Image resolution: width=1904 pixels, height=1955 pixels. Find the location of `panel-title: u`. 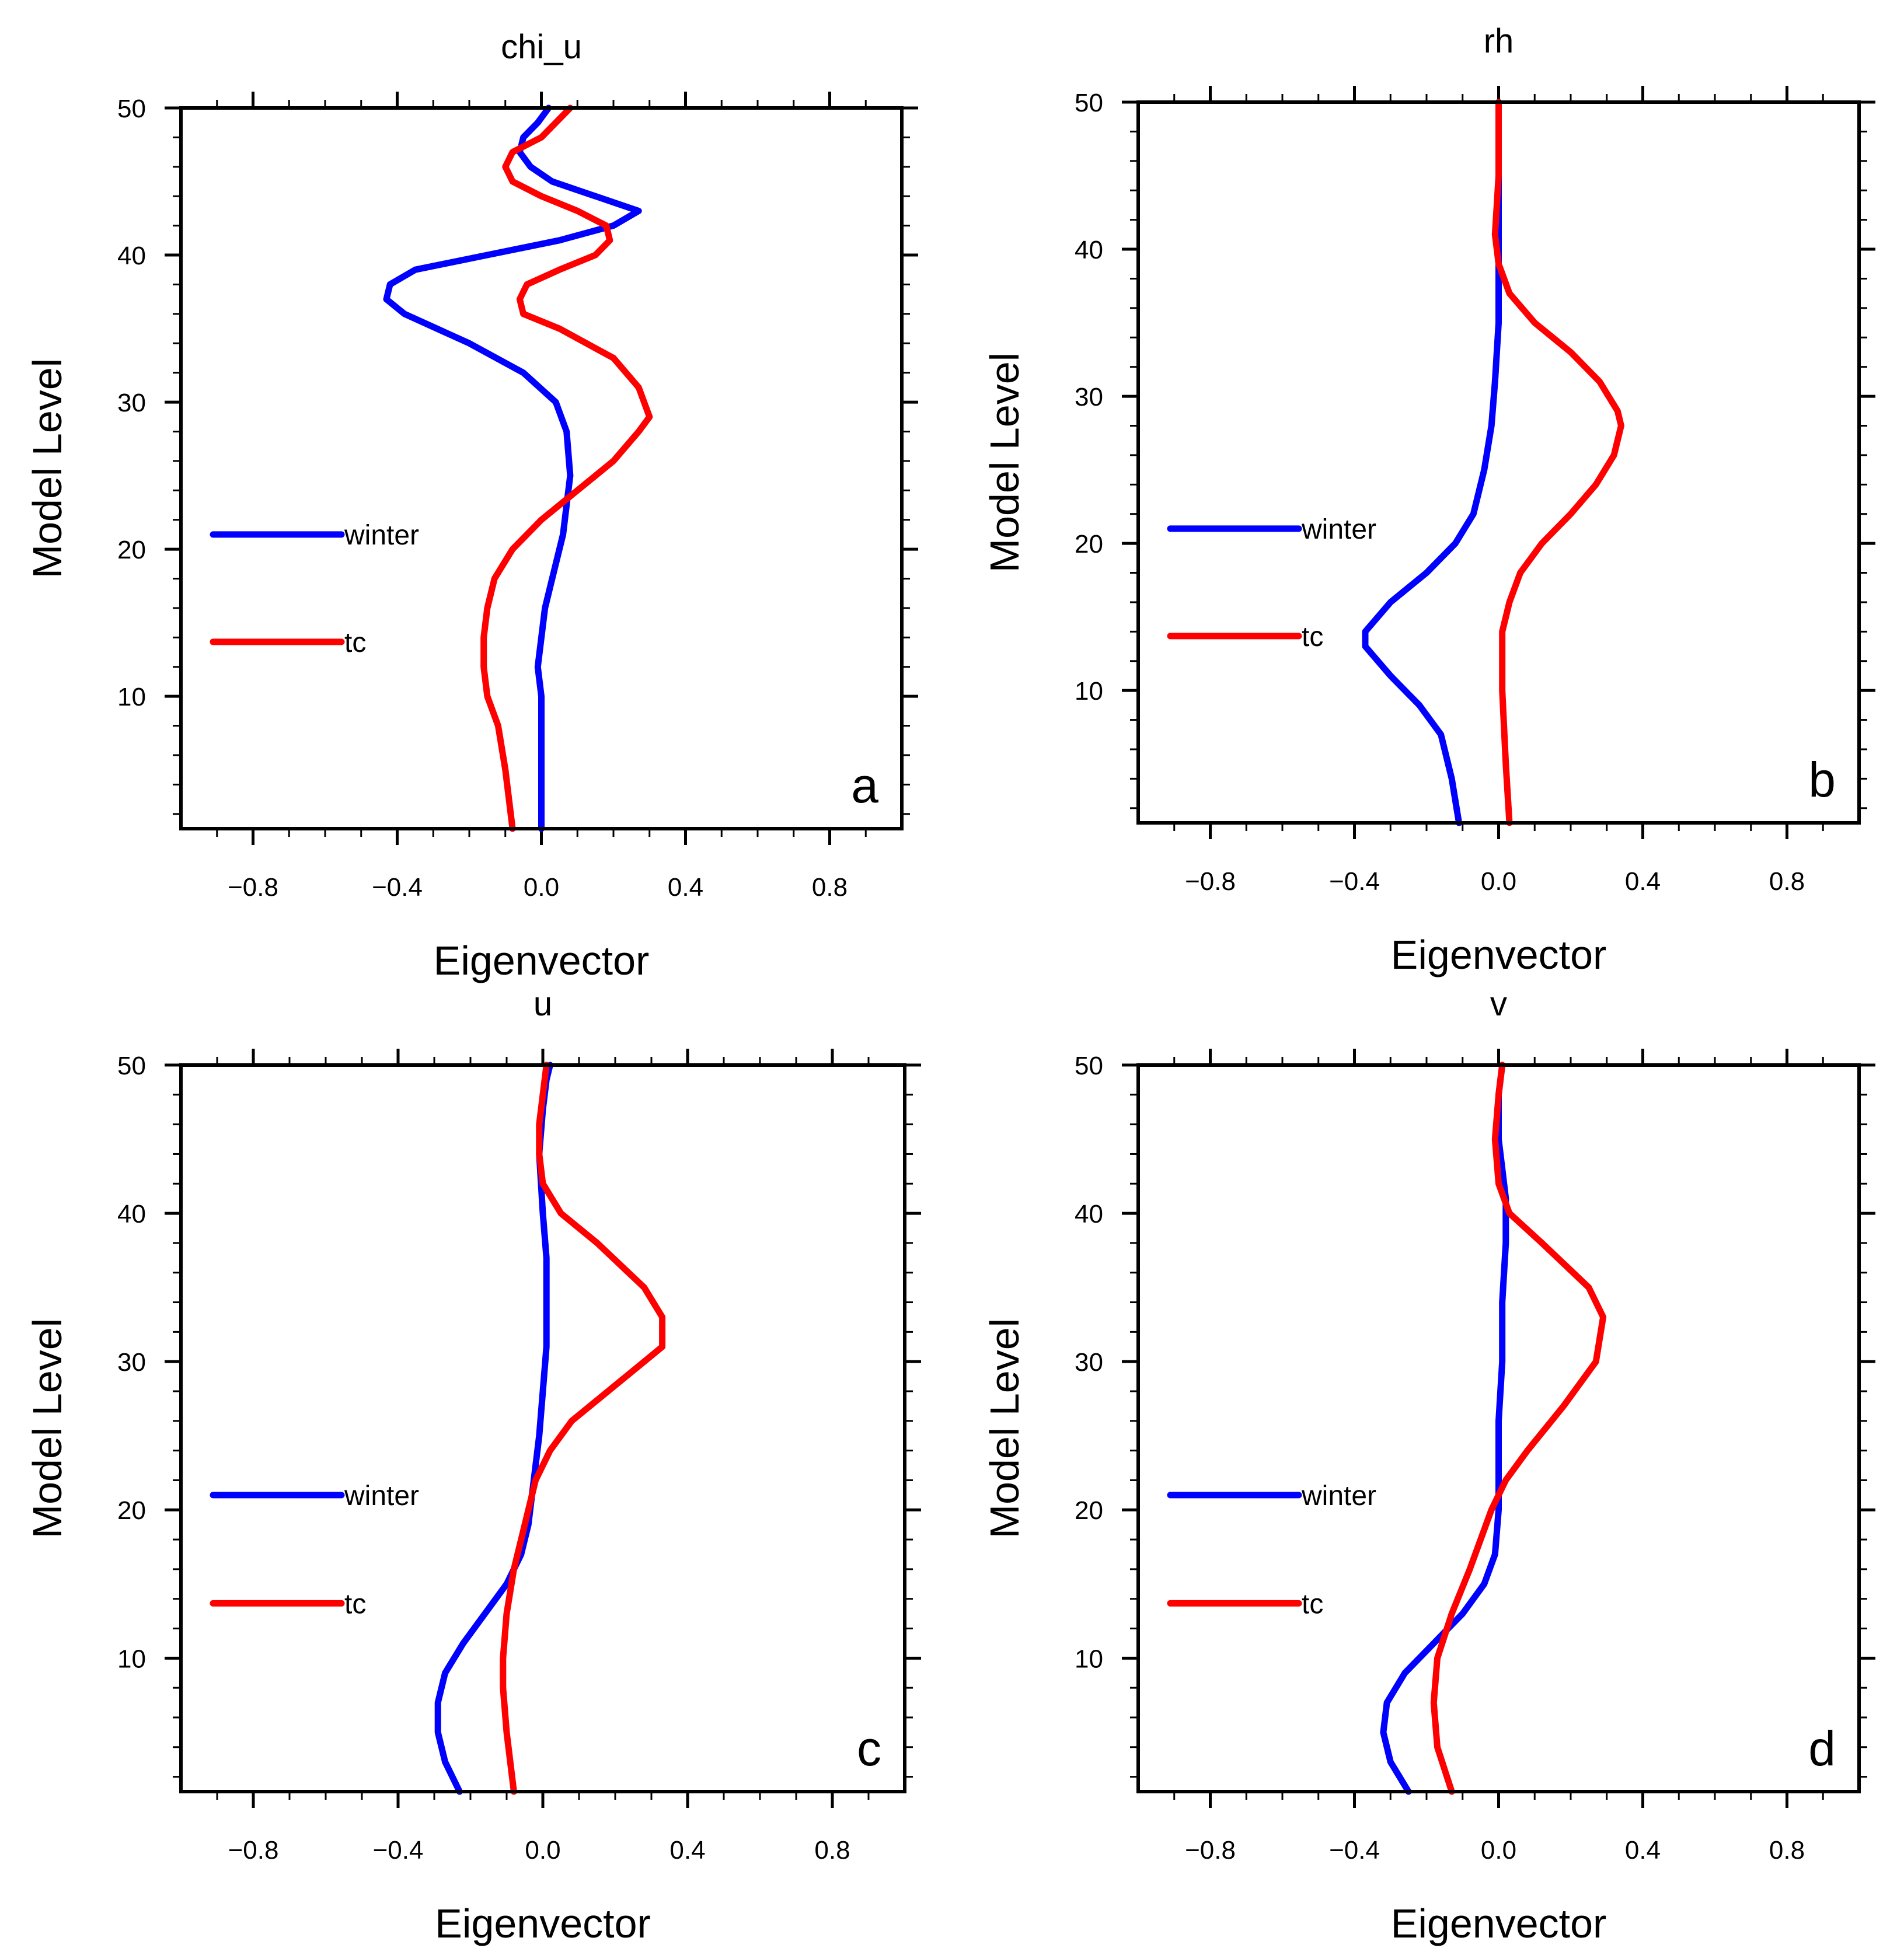

panel-title: u is located at coordinates (542, 1004).